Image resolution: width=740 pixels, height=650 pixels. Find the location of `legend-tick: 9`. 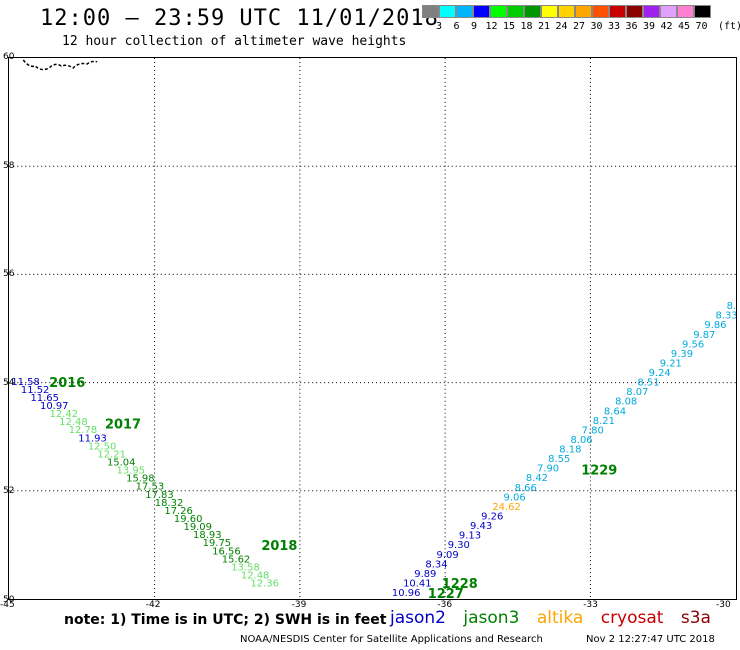

legend-tick: 9 is located at coordinates (474, 26).